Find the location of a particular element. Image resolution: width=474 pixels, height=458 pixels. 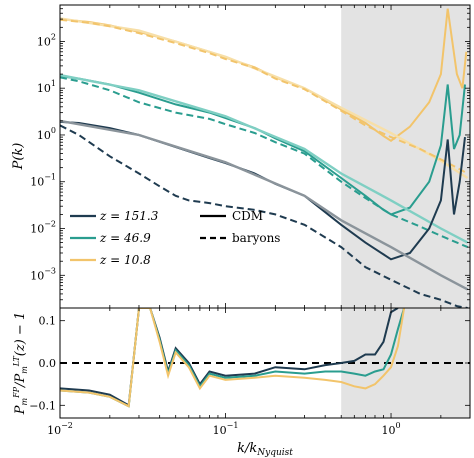

top-y-tick-label: 10² is located at coordinates (46, 40).